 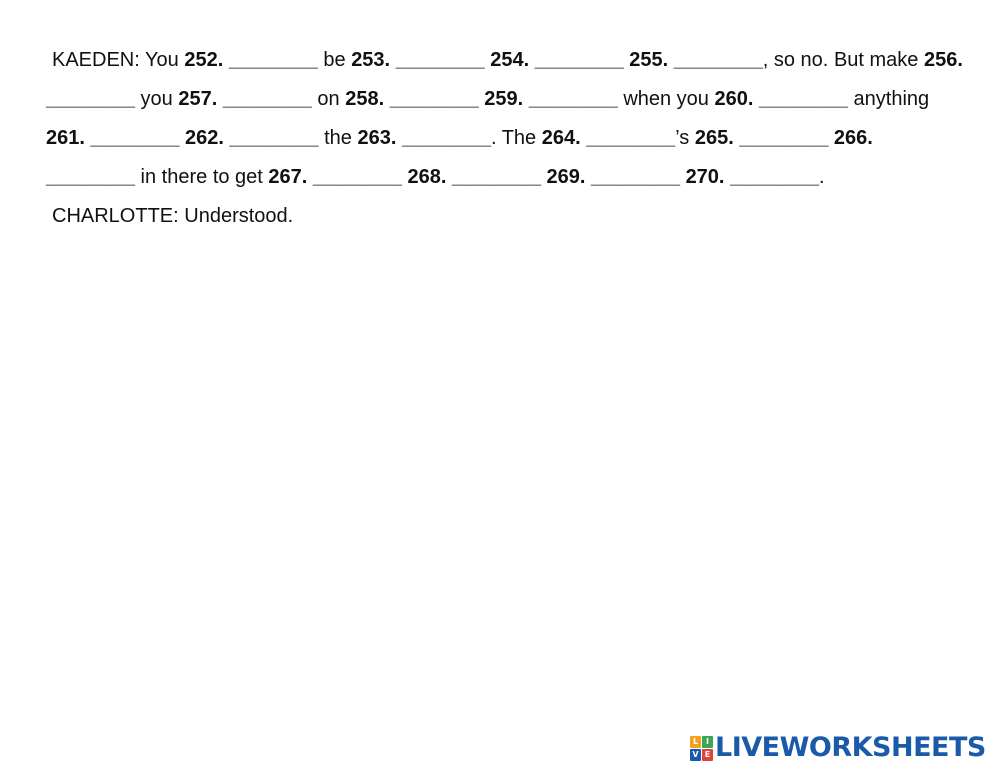 I want to click on logo-mark-letter: V, so click(x=695, y=755).